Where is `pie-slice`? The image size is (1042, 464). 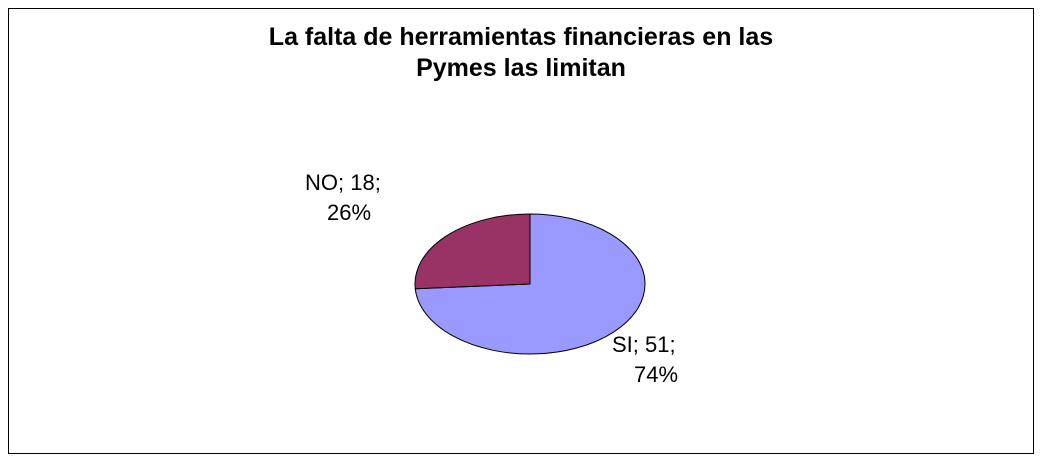 pie-slice is located at coordinates (472, 251).